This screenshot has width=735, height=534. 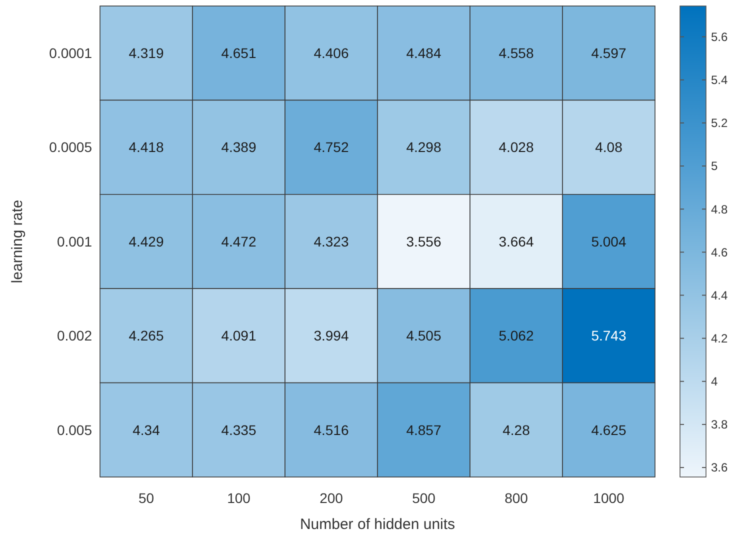 What do you see at coordinates (146, 336) in the screenshot?
I see `data-label: 4.265` at bounding box center [146, 336].